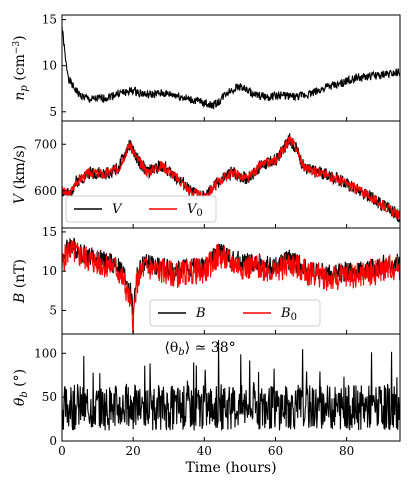 This screenshot has height=494, width=416. What do you see at coordinates (288, 314) in the screenshot?
I see `legend-label-B-1: B0` at bounding box center [288, 314].